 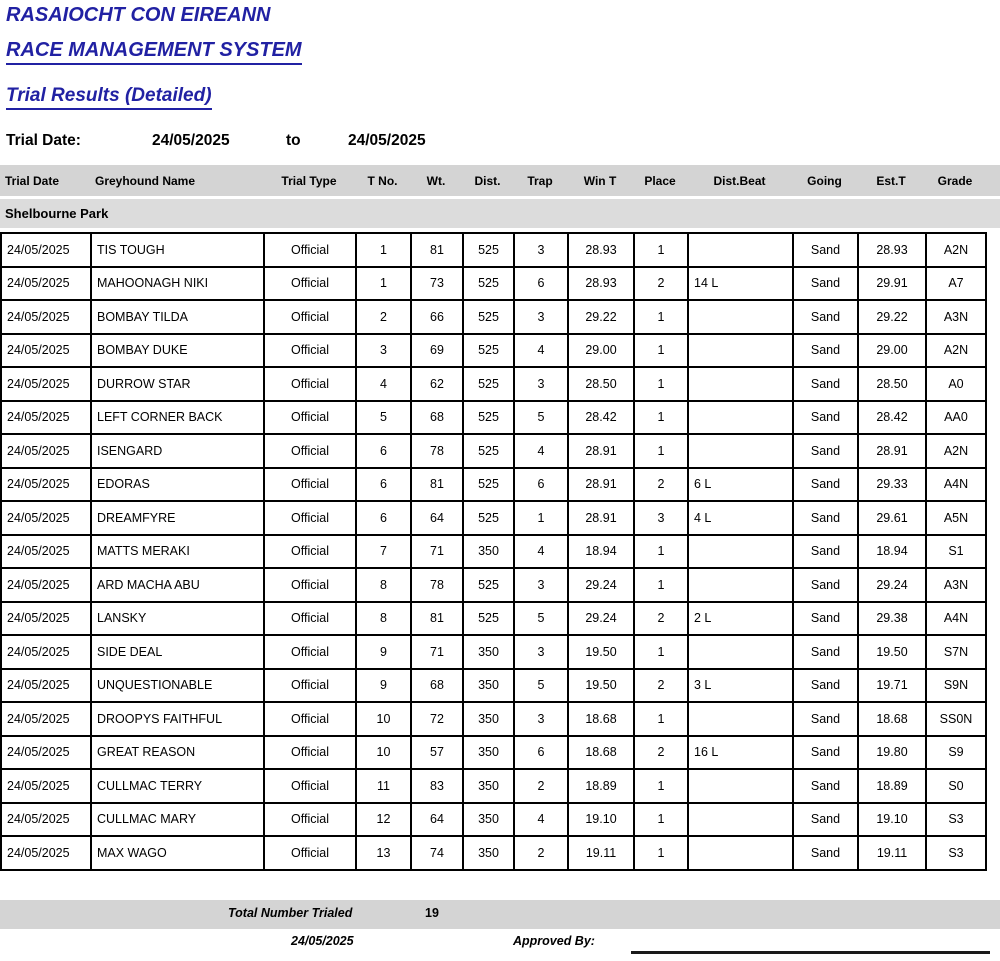 I want to click on cell-place: 2, so click(x=661, y=283).